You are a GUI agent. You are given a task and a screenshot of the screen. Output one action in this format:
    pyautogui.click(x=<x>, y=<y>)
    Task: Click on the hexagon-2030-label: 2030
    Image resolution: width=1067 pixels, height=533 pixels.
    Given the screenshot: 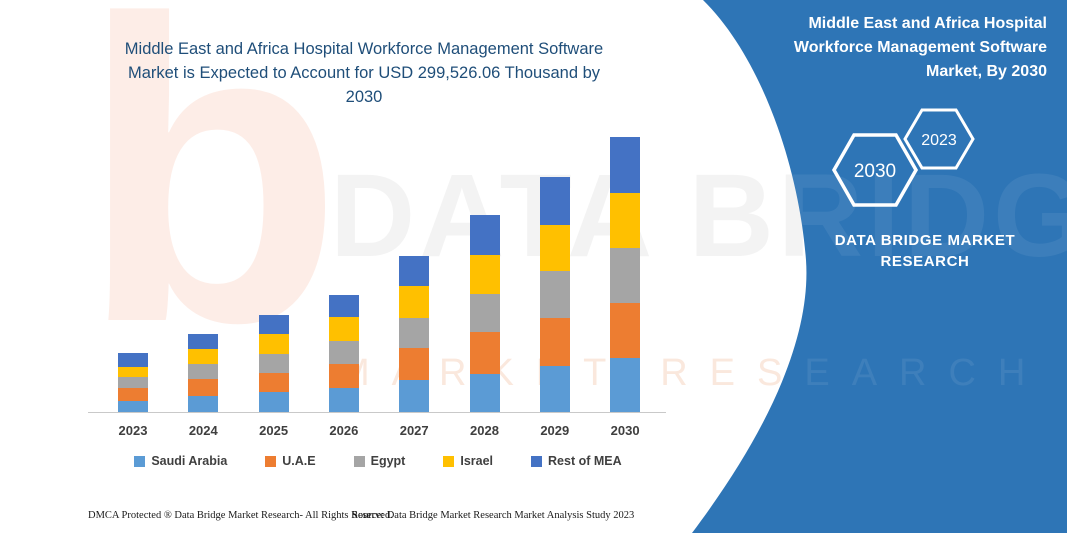 What is the action you would take?
    pyautogui.click(x=875, y=171)
    